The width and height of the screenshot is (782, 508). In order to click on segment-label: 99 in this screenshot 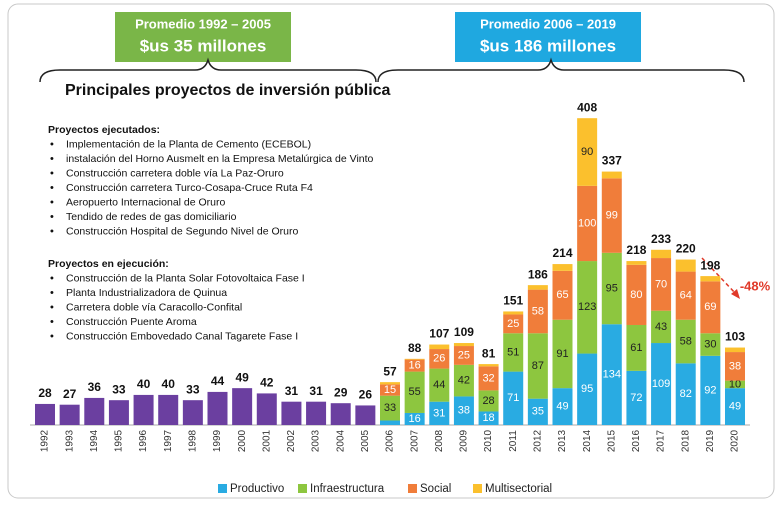, I will do `click(612, 215)`.